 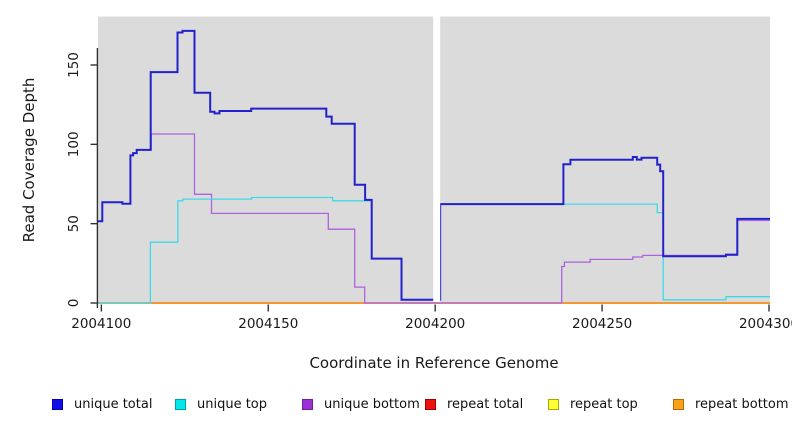 I want to click on x-tick-label: 2004100, so click(x=101, y=324).